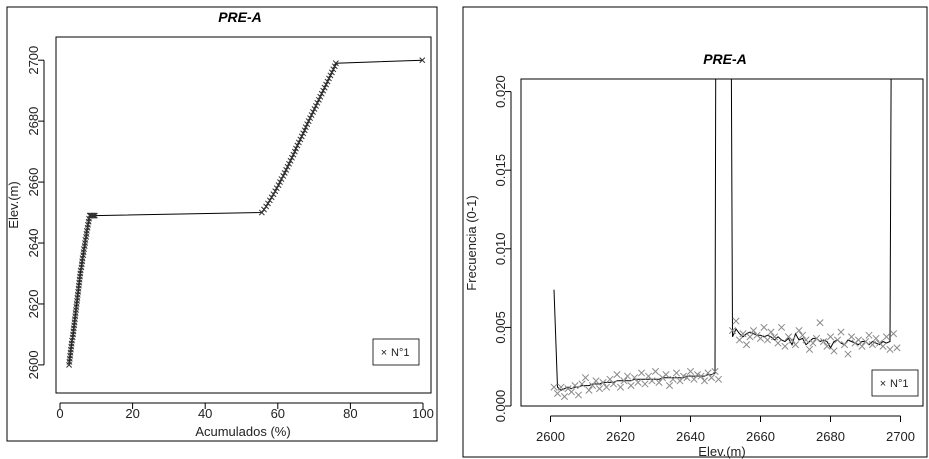 The width and height of the screenshot is (929, 459). Describe the element at coordinates (59, 413) in the screenshot. I see `x-tick-label: 0` at that location.